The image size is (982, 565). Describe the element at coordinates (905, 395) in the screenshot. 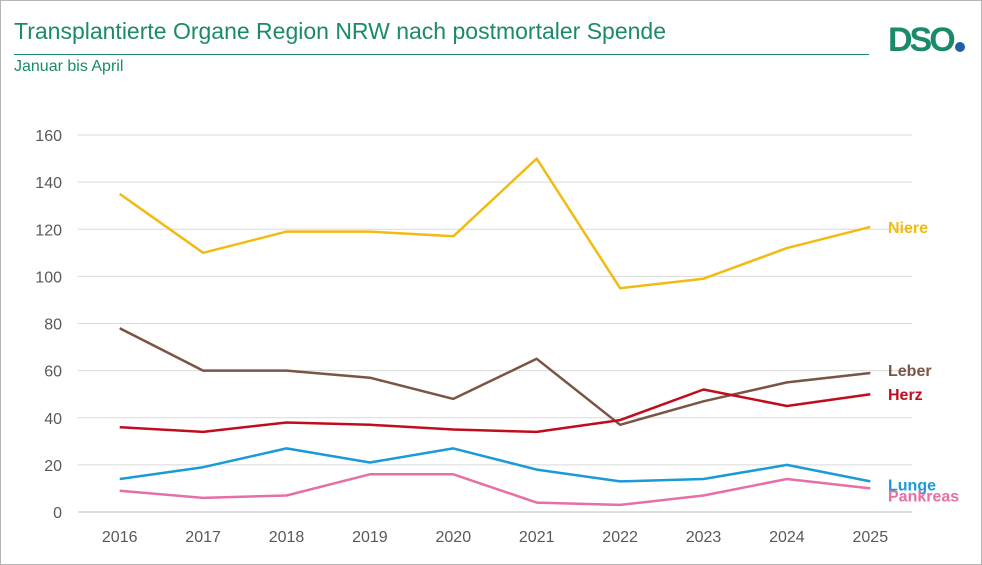

I see `series-label-herz: Herz` at that location.